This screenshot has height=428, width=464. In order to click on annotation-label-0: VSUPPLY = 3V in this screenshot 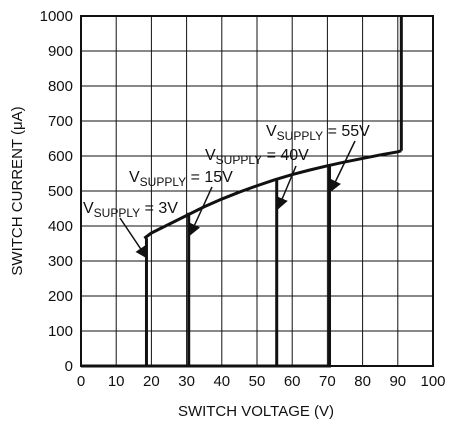, I will do `click(130, 210)`.